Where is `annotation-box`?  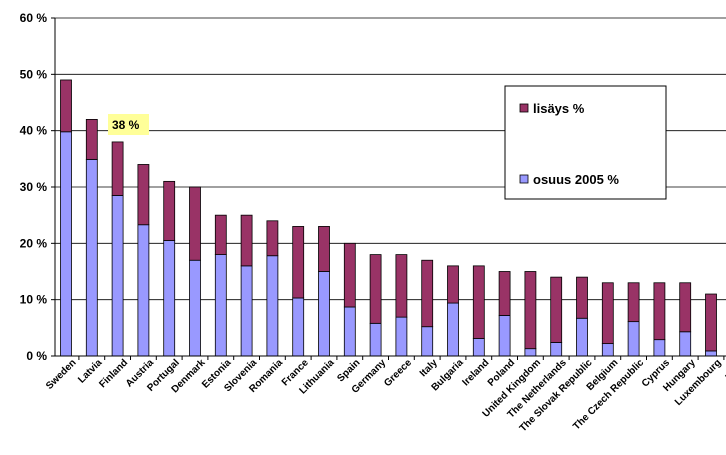
annotation-box is located at coordinates (128, 124).